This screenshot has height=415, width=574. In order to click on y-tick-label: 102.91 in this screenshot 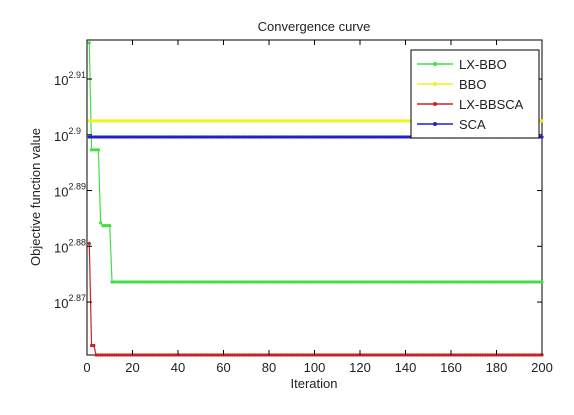, I will do `click(70, 79)`.